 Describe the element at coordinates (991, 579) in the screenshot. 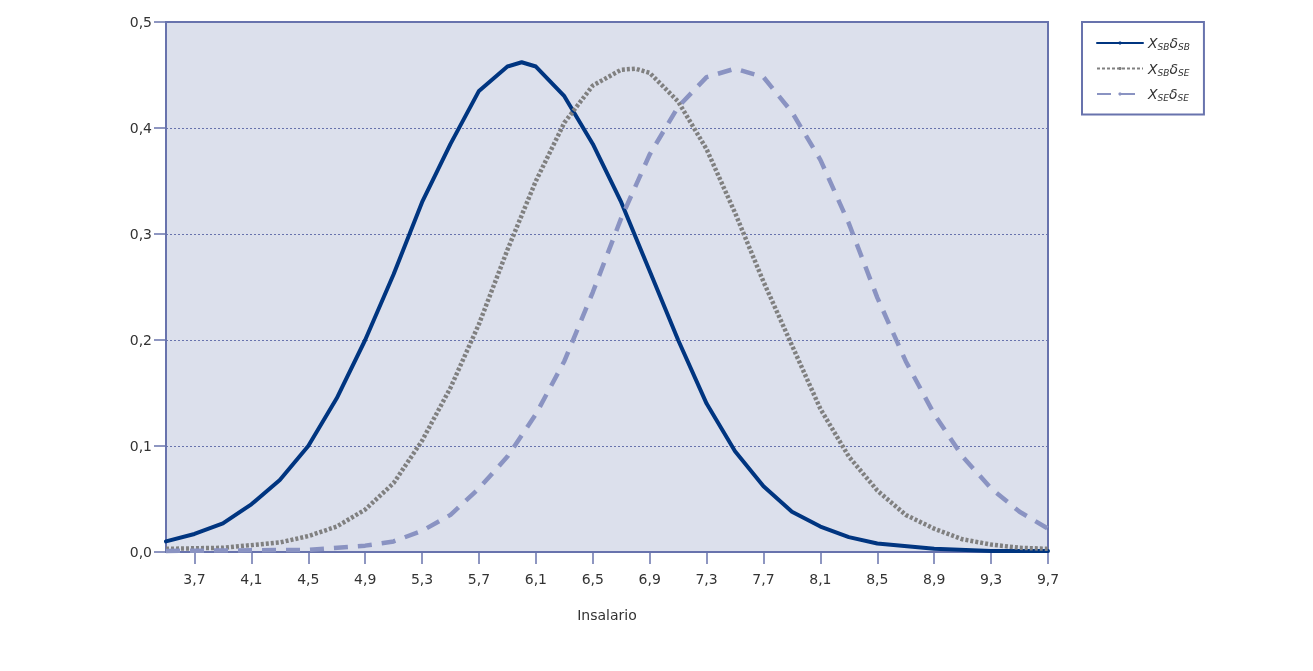

I see `x-tick-label: 9,3` at that location.